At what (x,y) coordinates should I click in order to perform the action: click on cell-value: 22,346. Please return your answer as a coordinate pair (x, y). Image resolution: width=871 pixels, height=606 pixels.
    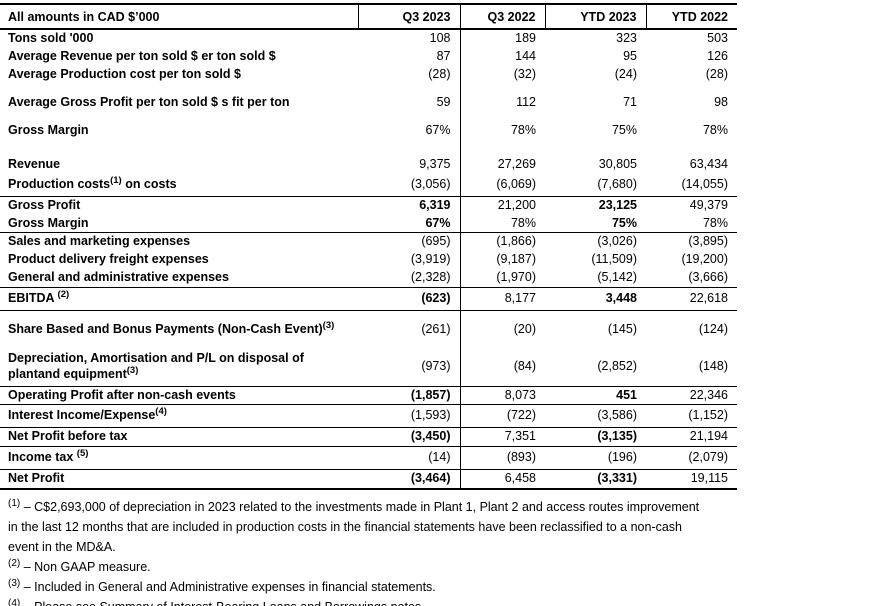
    Looking at the image, I should click on (691, 395).